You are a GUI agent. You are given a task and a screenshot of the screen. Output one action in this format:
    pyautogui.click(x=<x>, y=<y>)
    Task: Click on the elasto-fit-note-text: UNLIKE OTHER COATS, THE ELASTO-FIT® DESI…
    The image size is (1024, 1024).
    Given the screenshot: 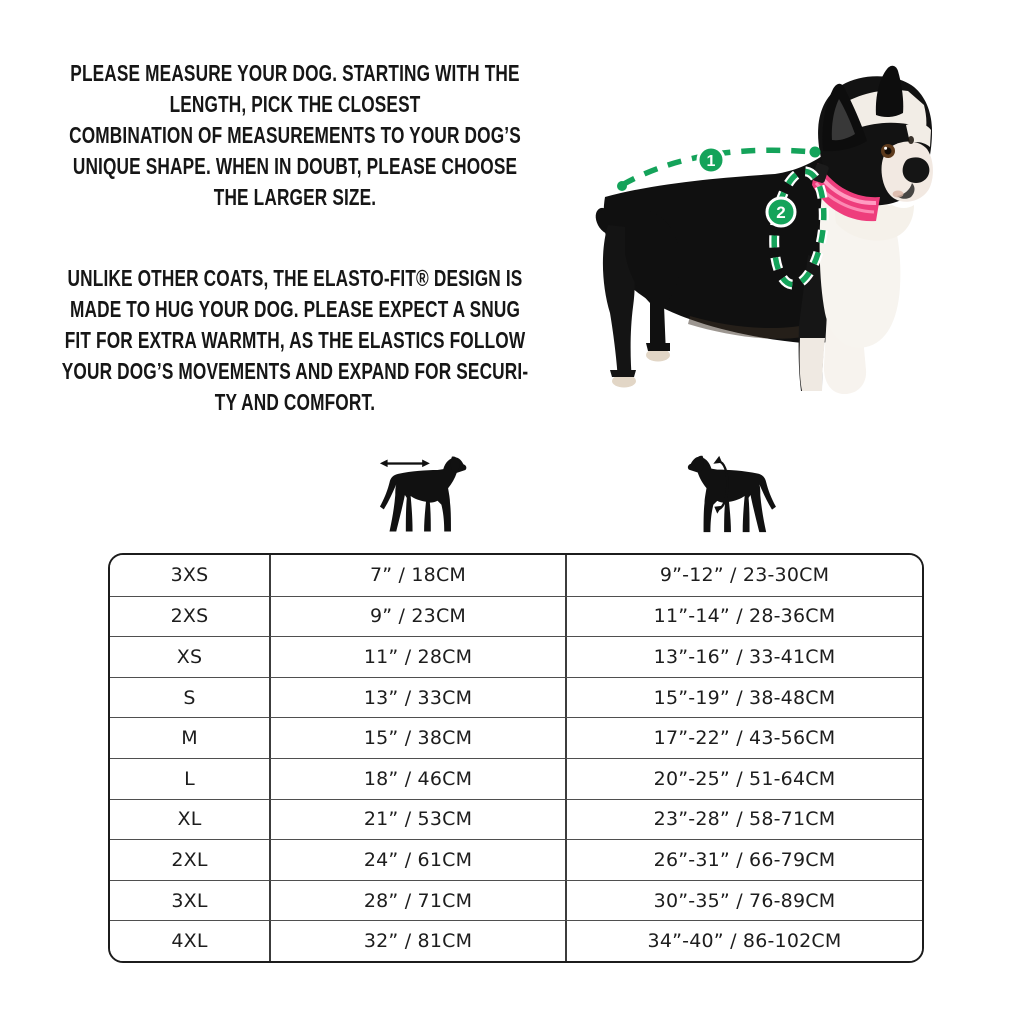 What is the action you would take?
    pyautogui.click(x=295, y=340)
    